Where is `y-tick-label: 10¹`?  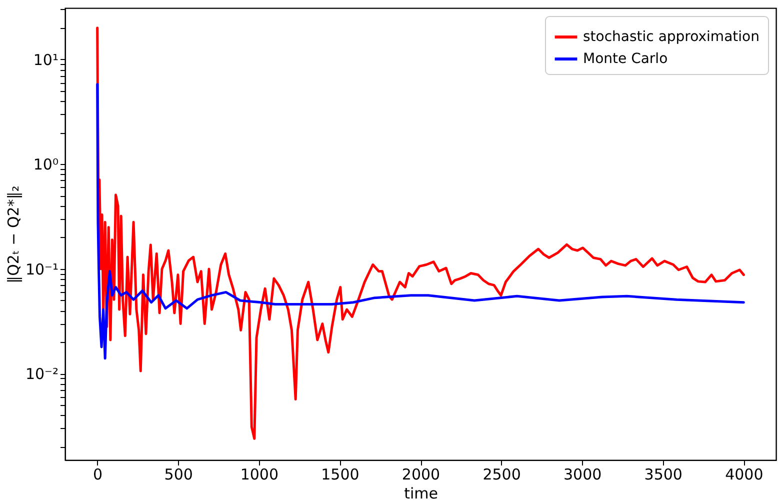
y-tick-label: 10¹ is located at coordinates (45, 59).